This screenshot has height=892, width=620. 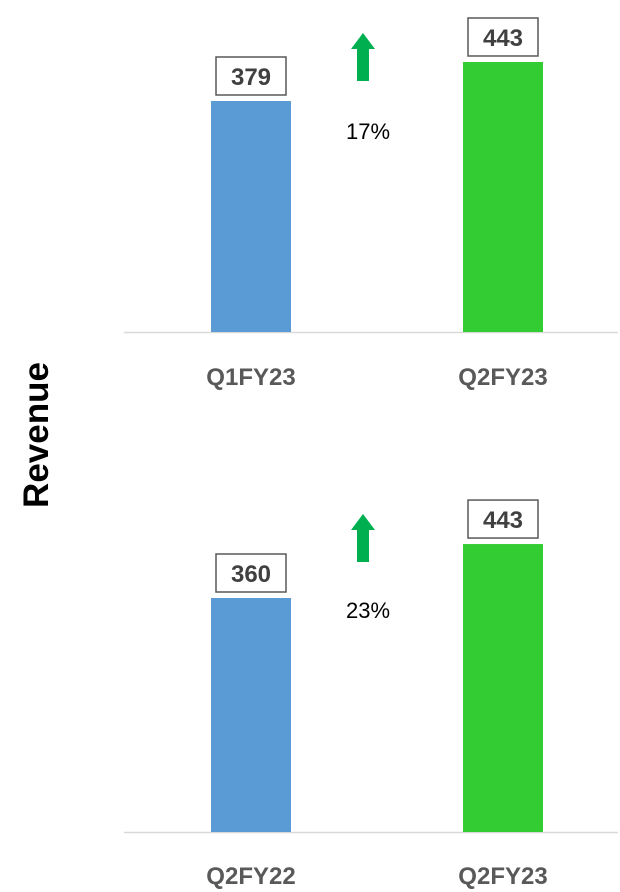 What do you see at coordinates (368, 131) in the screenshot?
I see `change-percent-label: 17%` at bounding box center [368, 131].